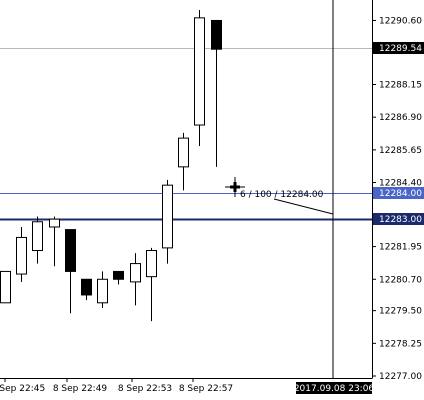  I want to click on y-tick-label: 12278.25, so click(400, 344).